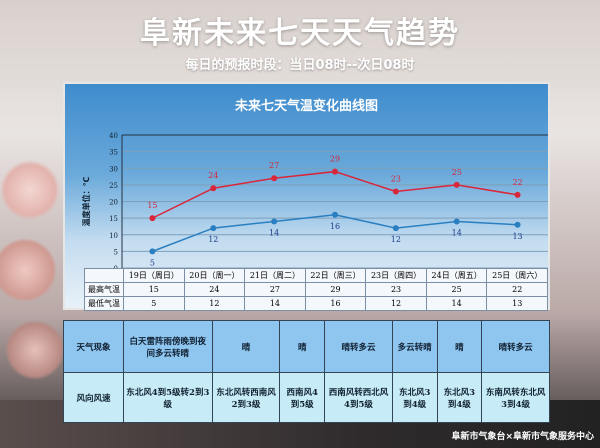  What do you see at coordinates (113, 219) in the screenshot?
I see `y-tick-label: 15` at bounding box center [113, 219].